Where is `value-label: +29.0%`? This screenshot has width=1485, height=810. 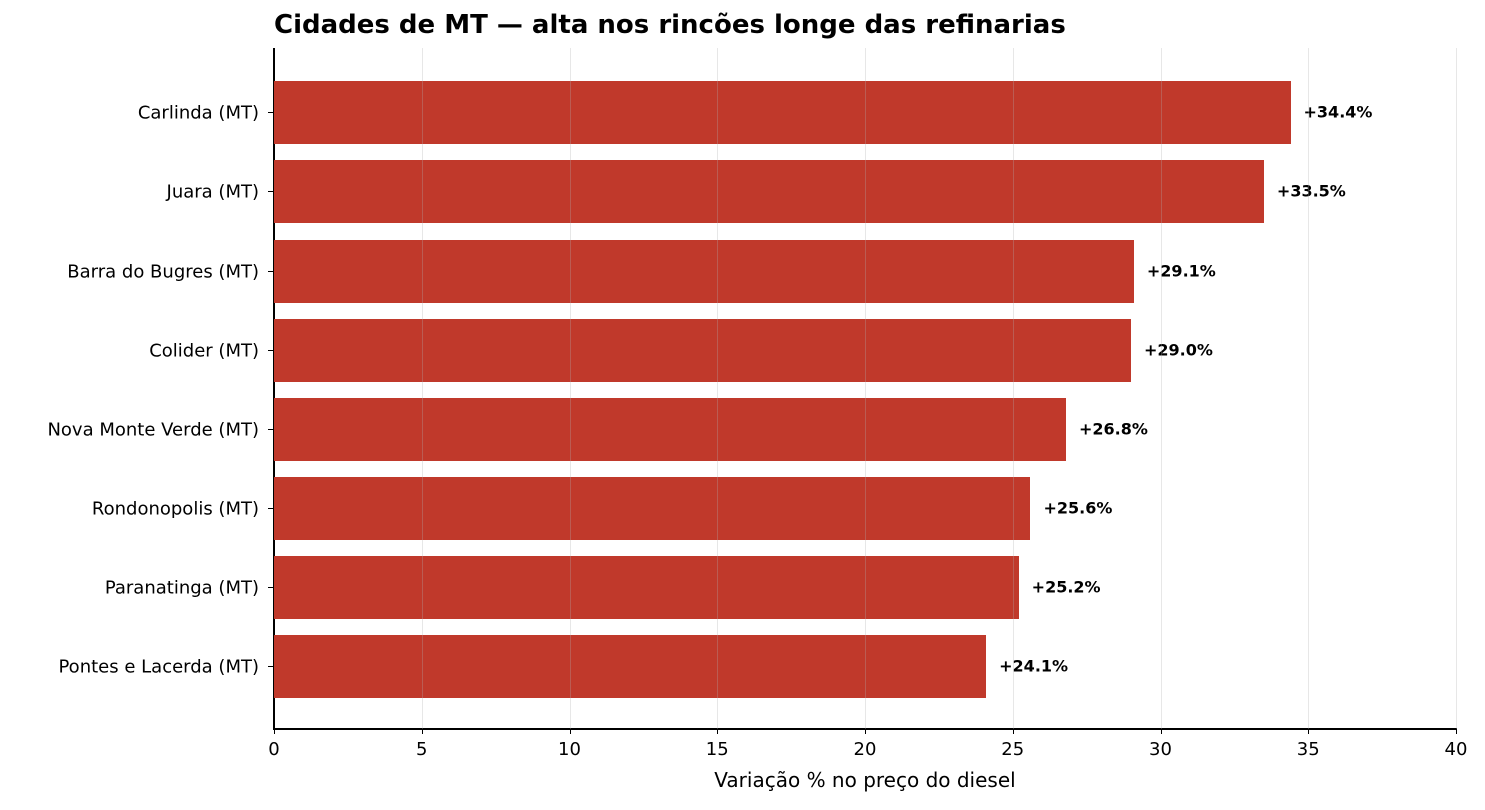
value-label: +29.0% is located at coordinates (1178, 350).